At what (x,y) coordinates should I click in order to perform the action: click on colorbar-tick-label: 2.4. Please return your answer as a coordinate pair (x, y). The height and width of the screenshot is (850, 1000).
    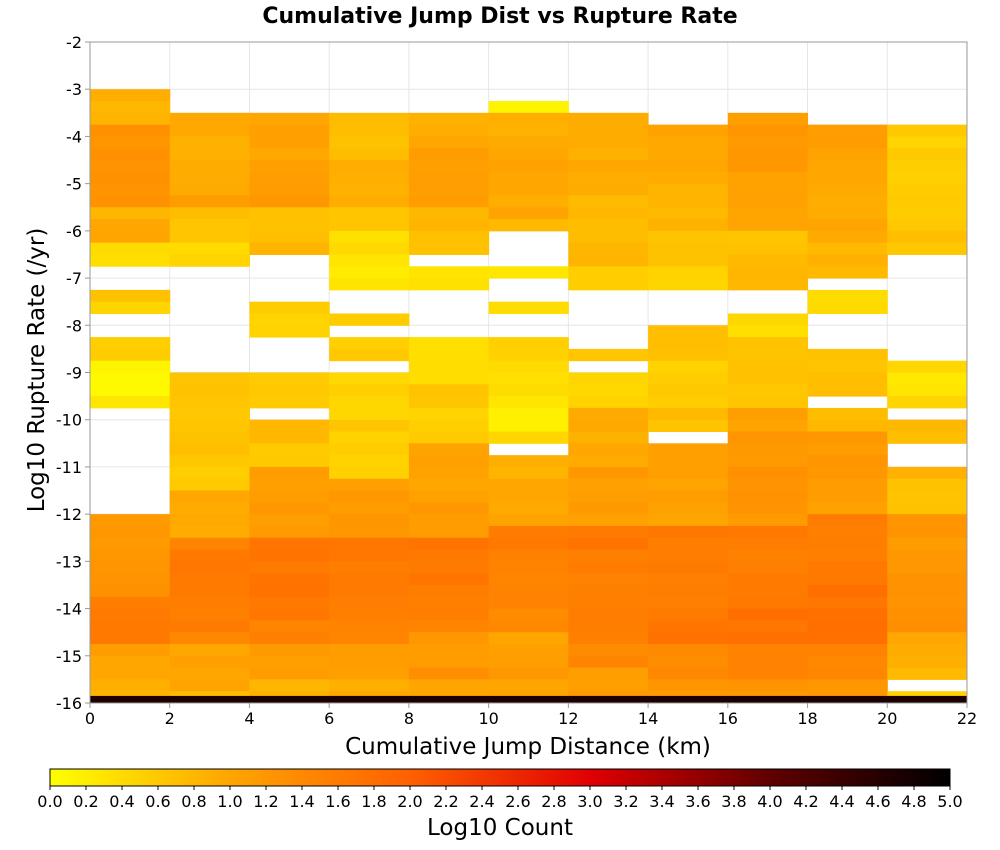
    Looking at the image, I should click on (481, 801).